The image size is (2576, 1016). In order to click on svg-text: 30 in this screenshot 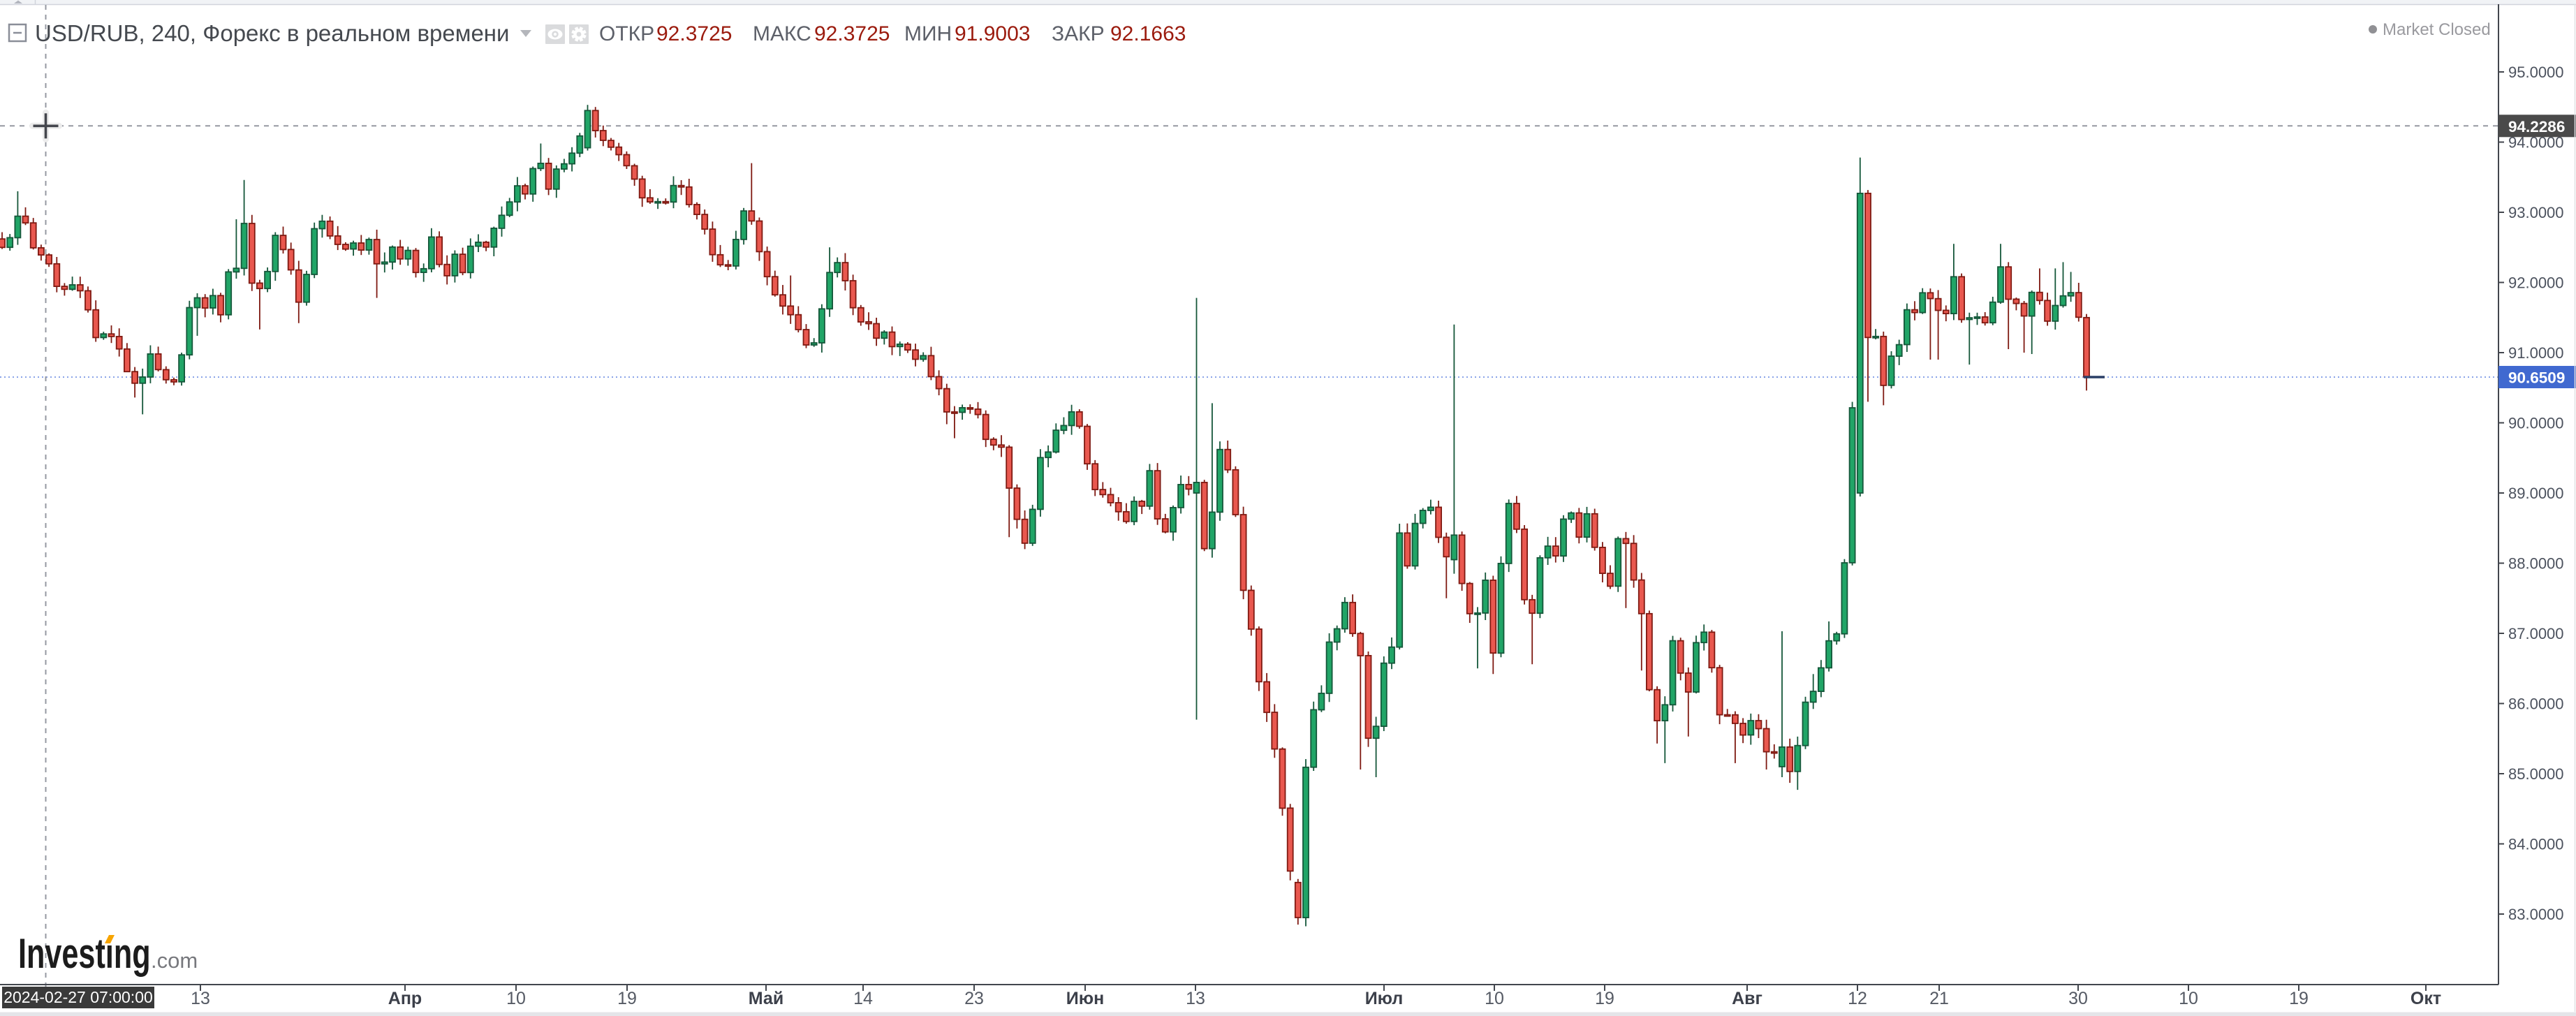, I will do `click(2078, 998)`.